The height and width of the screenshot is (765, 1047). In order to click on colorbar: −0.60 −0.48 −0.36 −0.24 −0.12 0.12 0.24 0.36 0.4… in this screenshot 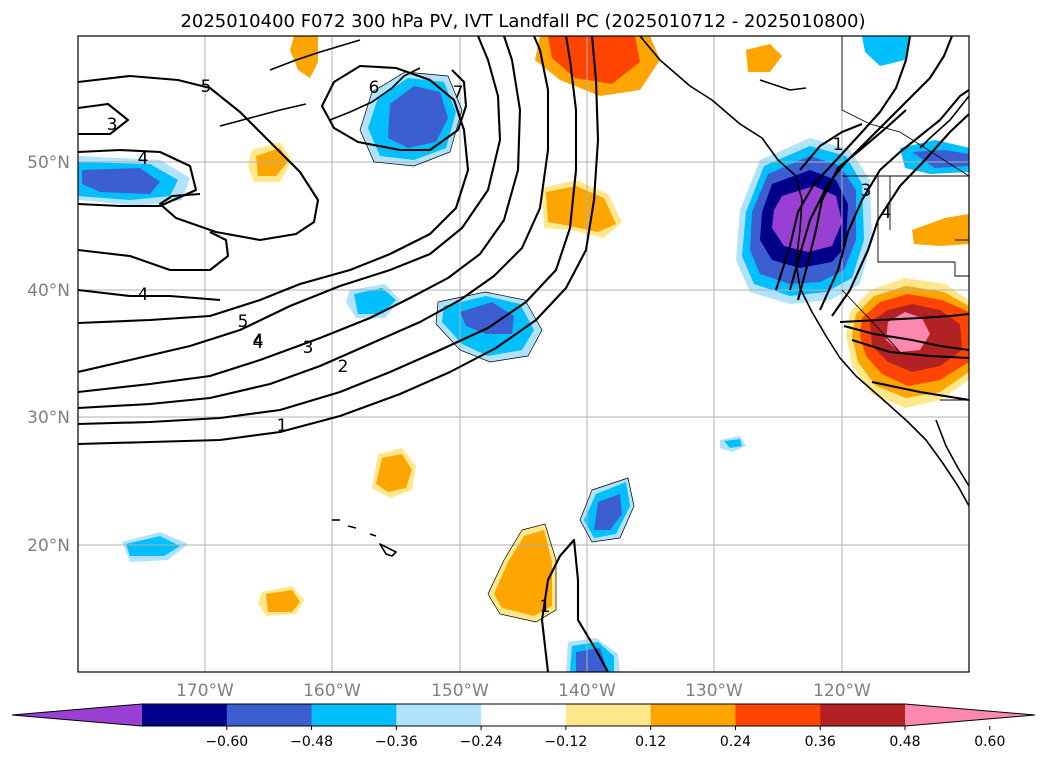, I will do `click(523, 726)`.